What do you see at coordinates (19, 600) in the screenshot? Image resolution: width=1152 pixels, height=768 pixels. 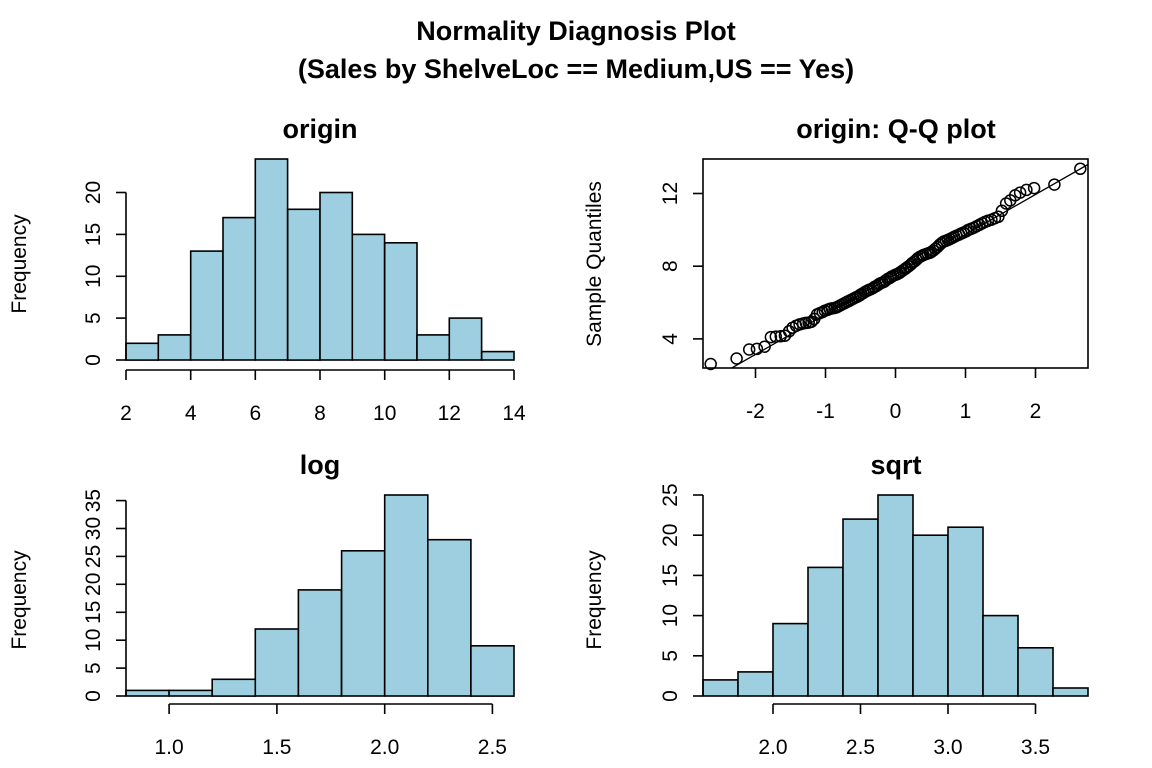 I see `log-histogram-ylabel: Frequency` at bounding box center [19, 600].